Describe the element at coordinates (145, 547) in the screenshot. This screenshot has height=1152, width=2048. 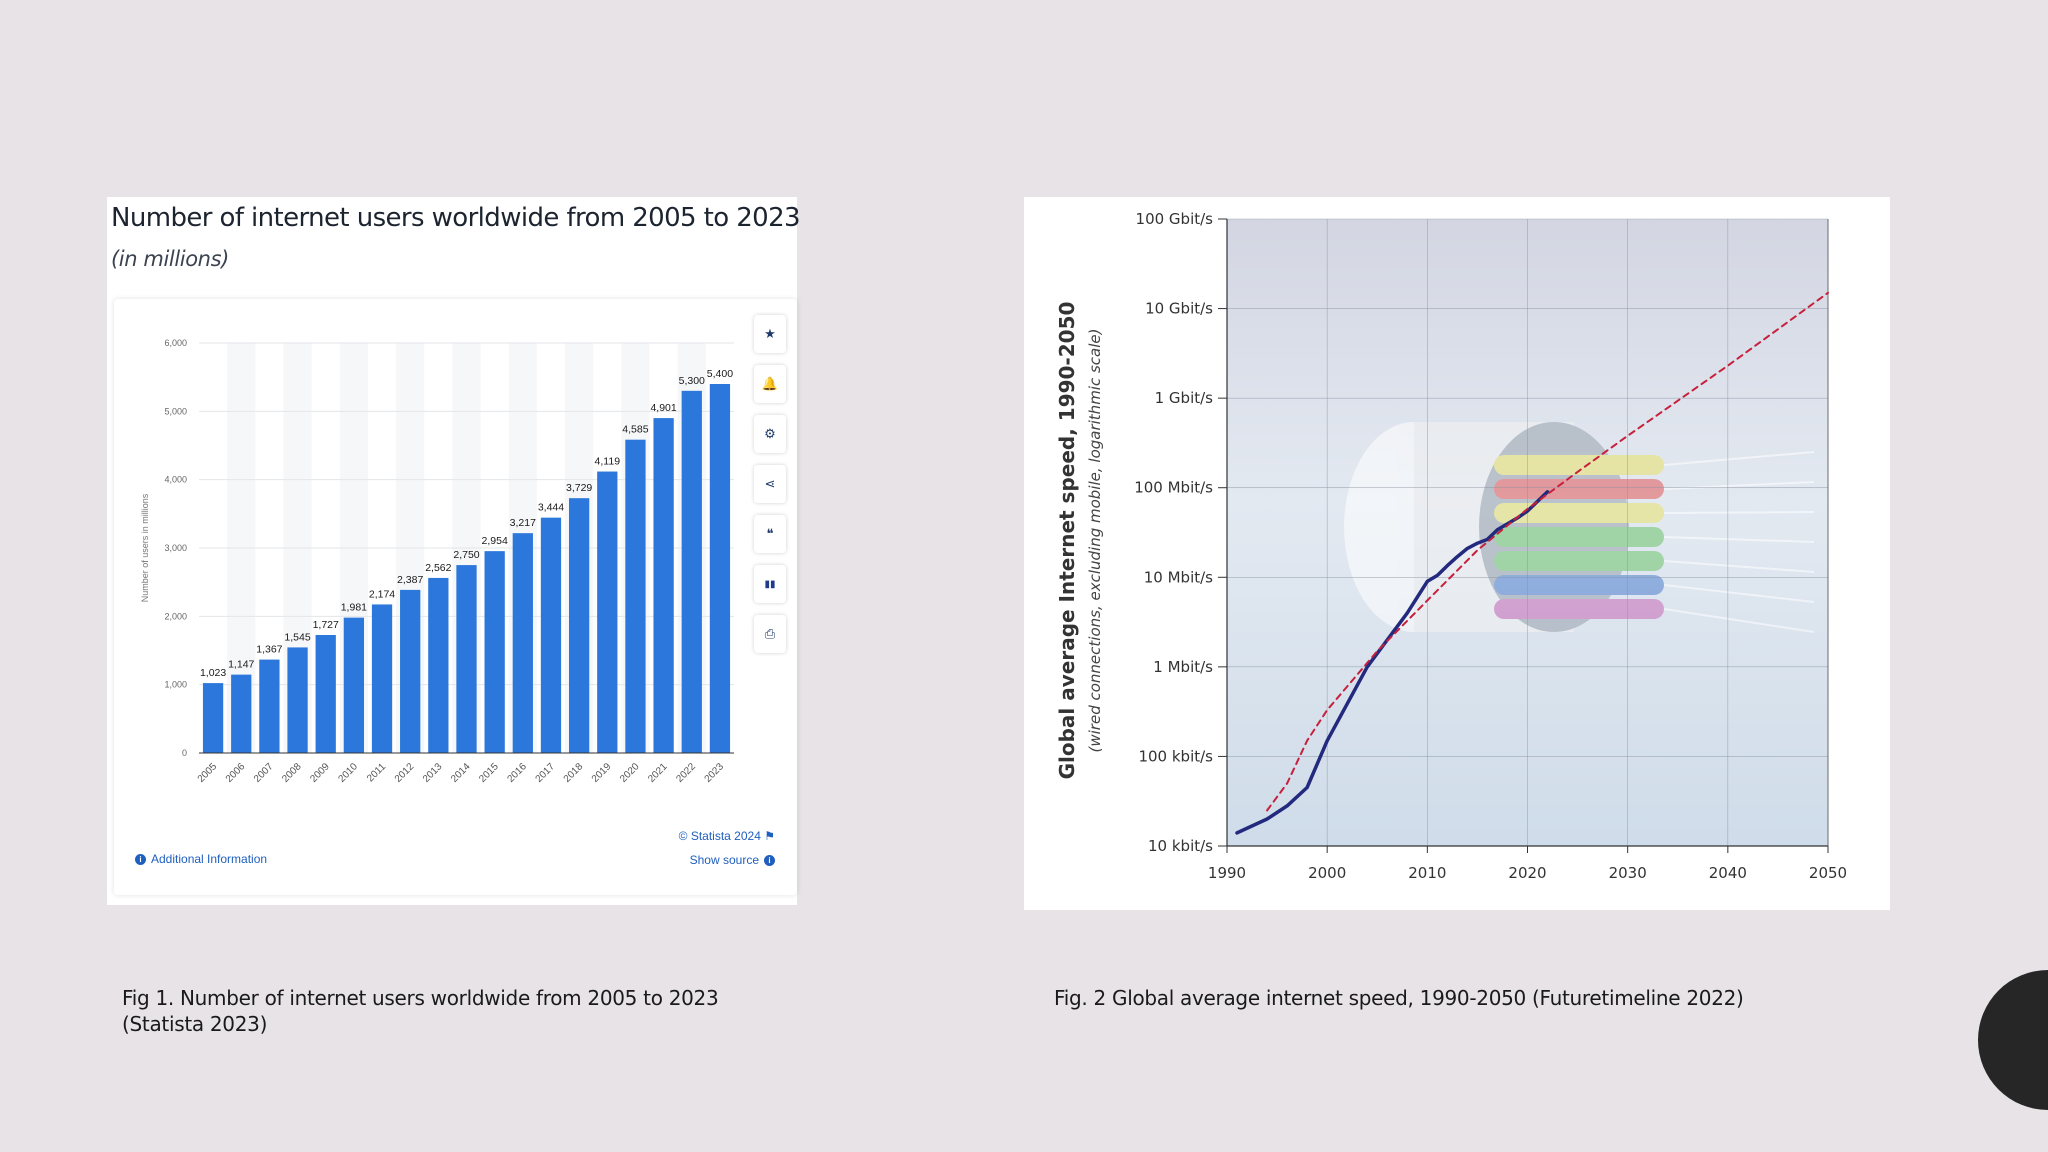
I see `y-axis-label: Number of users in millions` at that location.